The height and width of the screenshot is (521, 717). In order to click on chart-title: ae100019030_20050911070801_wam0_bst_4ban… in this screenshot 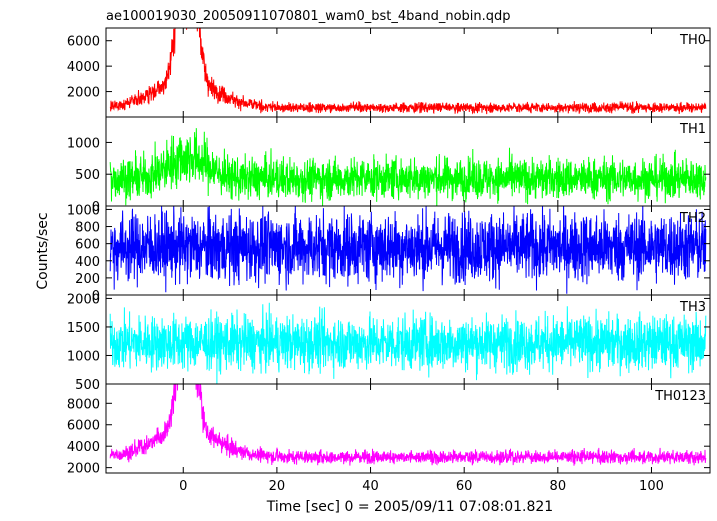, I will do `click(308, 16)`.